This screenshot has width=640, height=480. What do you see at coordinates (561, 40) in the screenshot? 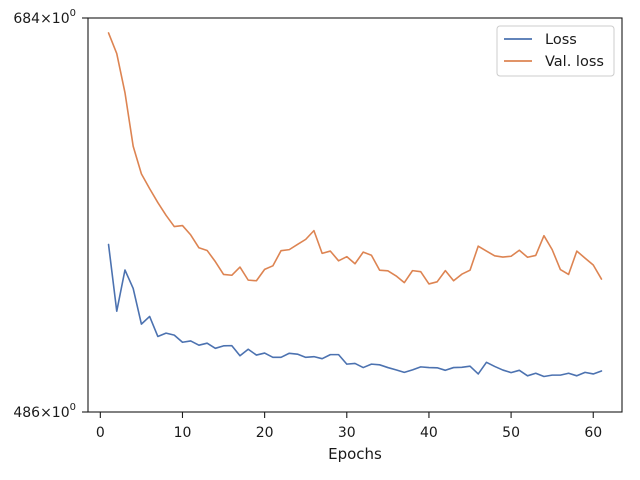
I see `legend-label: Loss` at bounding box center [561, 40].